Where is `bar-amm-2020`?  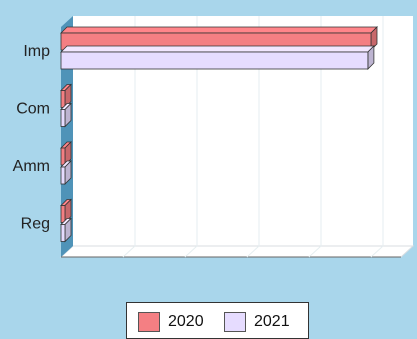
bar-amm-2020 is located at coordinates (63, 156).